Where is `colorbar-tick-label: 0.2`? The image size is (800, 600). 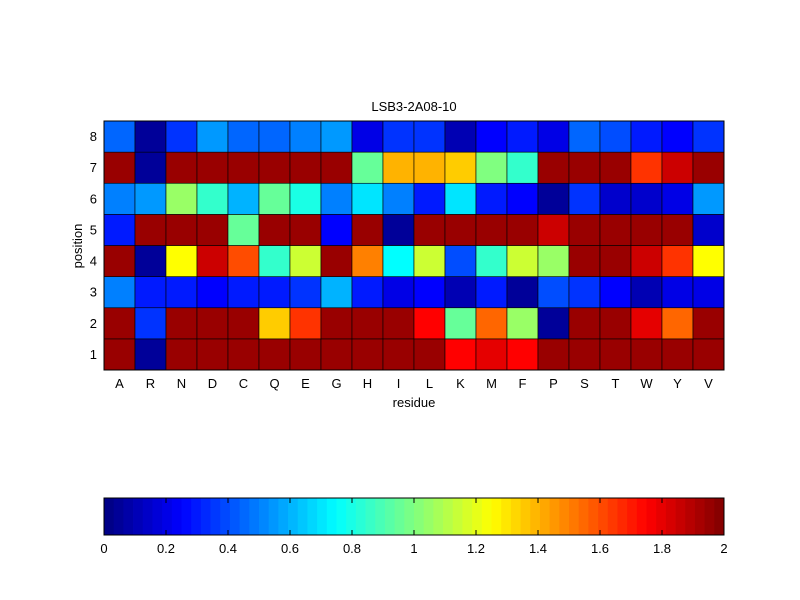
colorbar-tick-label: 0.2 is located at coordinates (166, 548).